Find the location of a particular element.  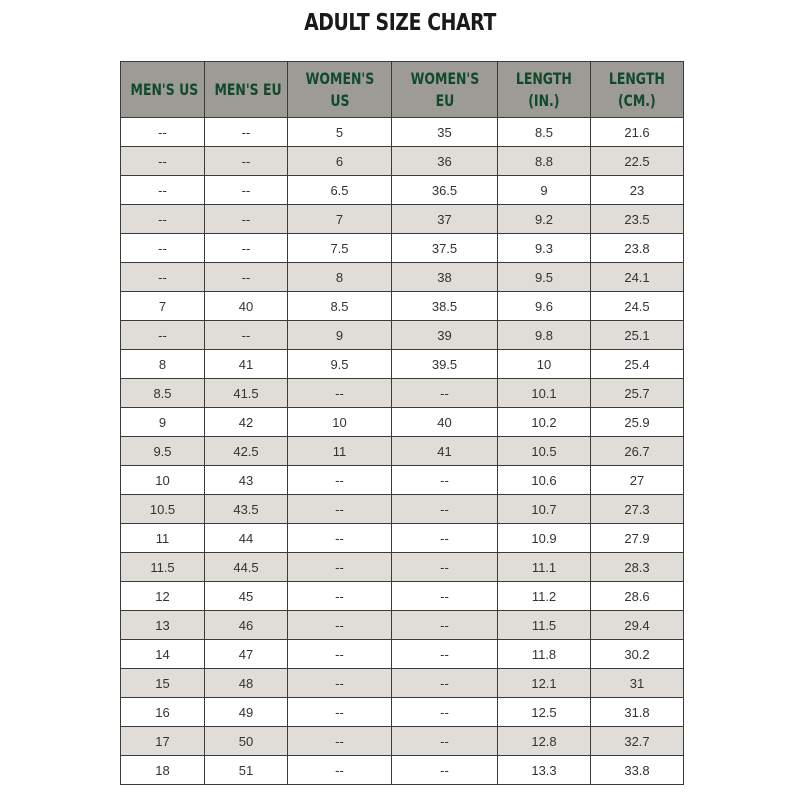

column-header: WOMEN'S US is located at coordinates (339, 89).